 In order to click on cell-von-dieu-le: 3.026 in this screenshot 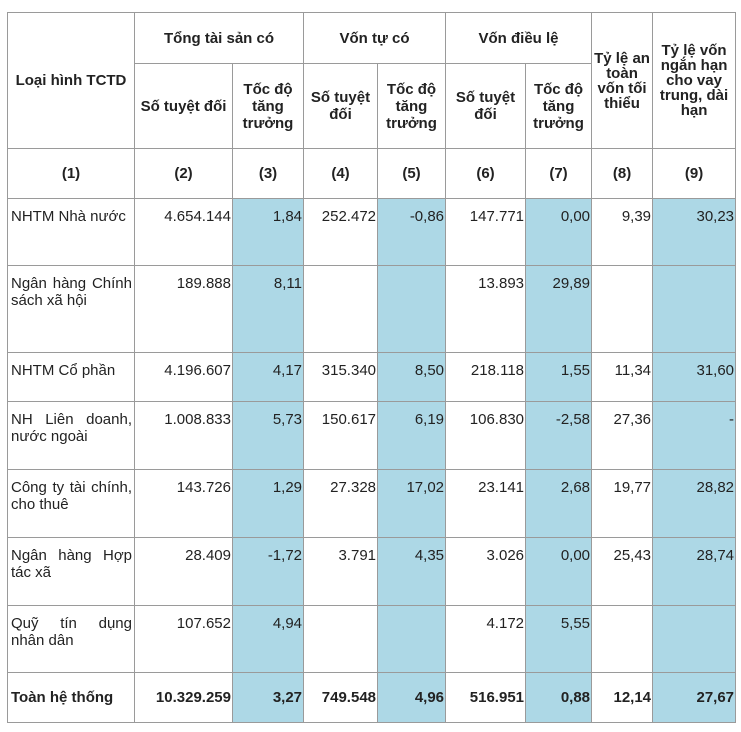, I will do `click(486, 571)`.